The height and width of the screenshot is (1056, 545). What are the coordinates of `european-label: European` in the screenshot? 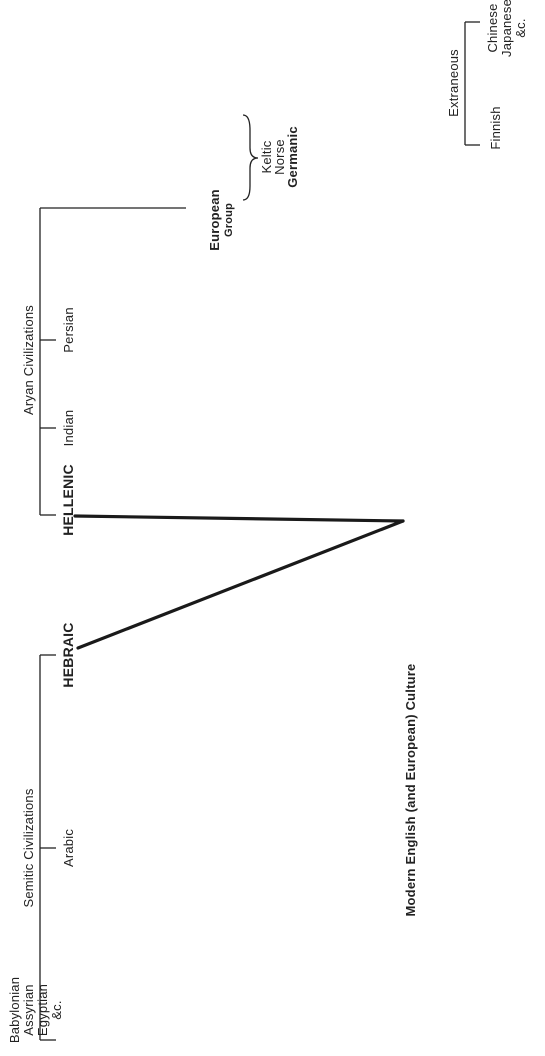 It's located at (214, 220).